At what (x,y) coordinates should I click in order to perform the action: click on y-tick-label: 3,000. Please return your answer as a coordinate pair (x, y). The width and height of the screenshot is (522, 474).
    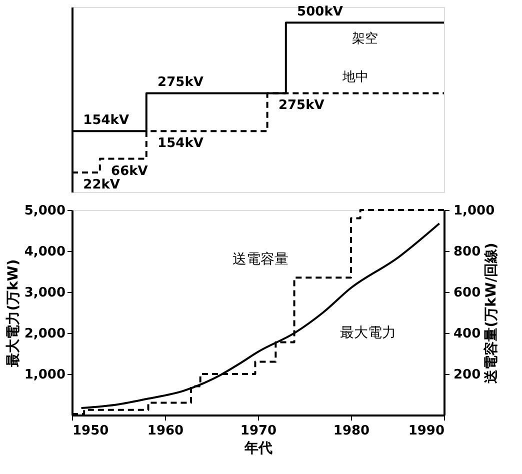
    Looking at the image, I should click on (45, 293).